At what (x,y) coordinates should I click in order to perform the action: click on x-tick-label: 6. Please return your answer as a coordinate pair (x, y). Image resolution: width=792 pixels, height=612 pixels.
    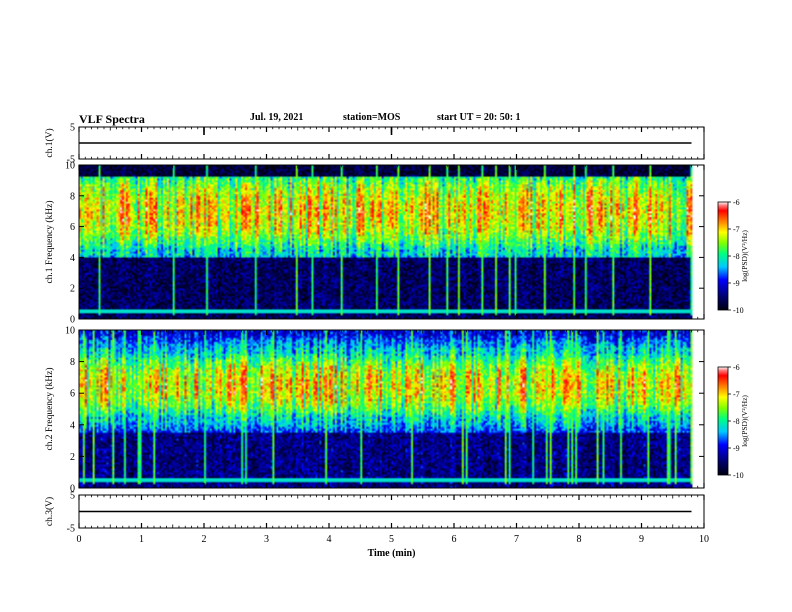
    Looking at the image, I should click on (454, 539).